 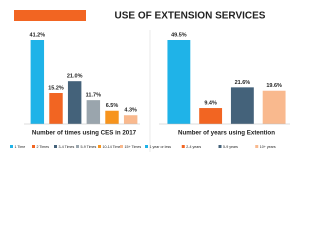 What do you see at coordinates (226, 133) in the screenshot?
I see `chart-title: Number of years using Extention` at bounding box center [226, 133].